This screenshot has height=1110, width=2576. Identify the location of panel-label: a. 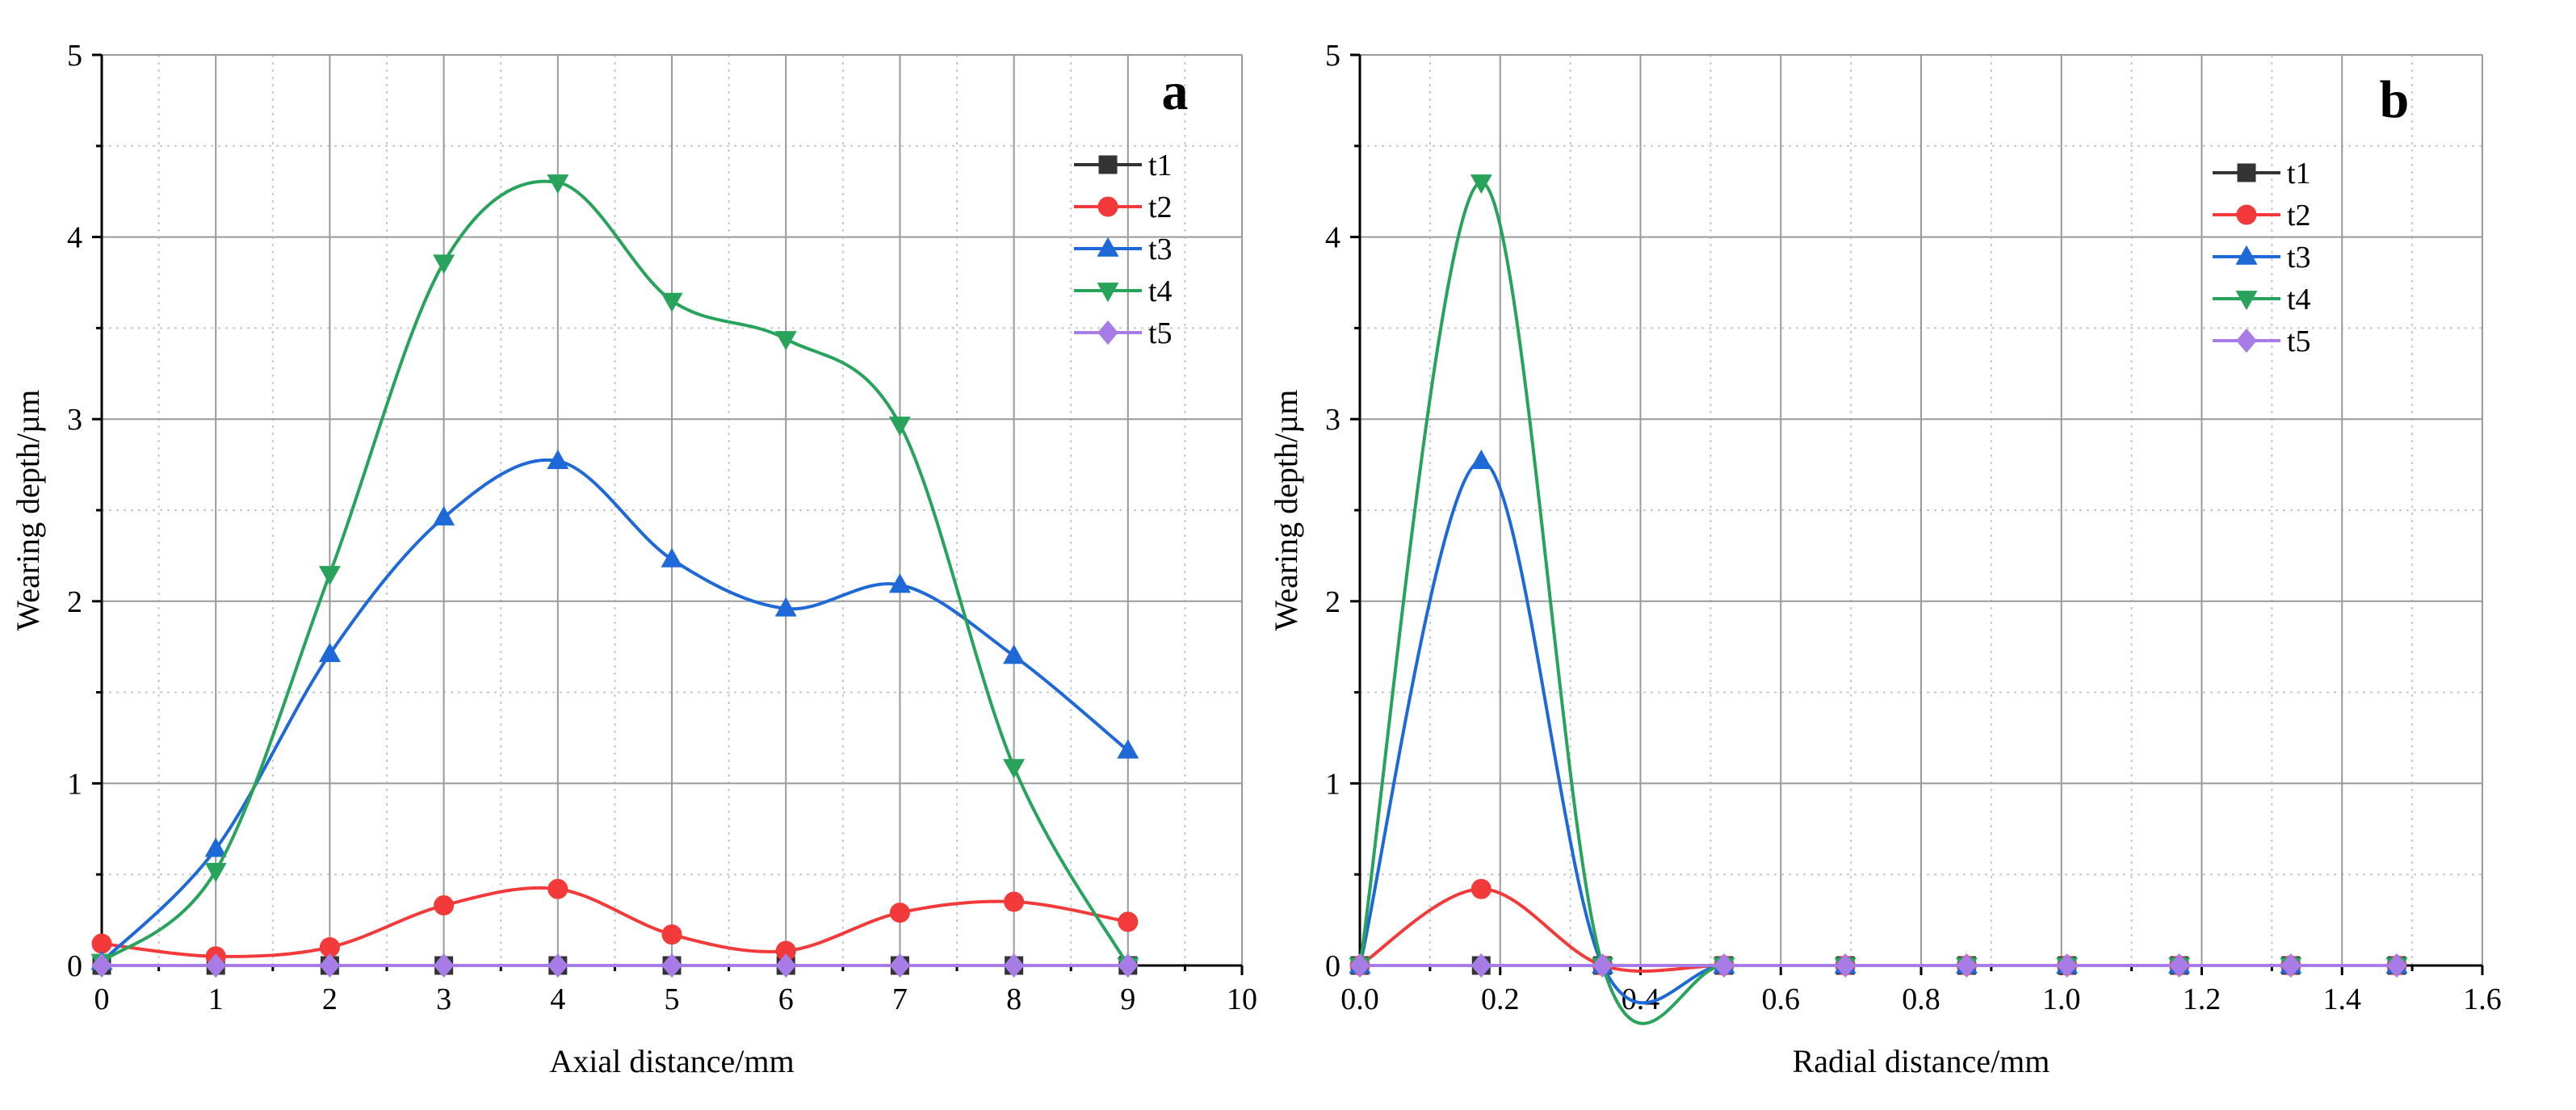
(1175, 91).